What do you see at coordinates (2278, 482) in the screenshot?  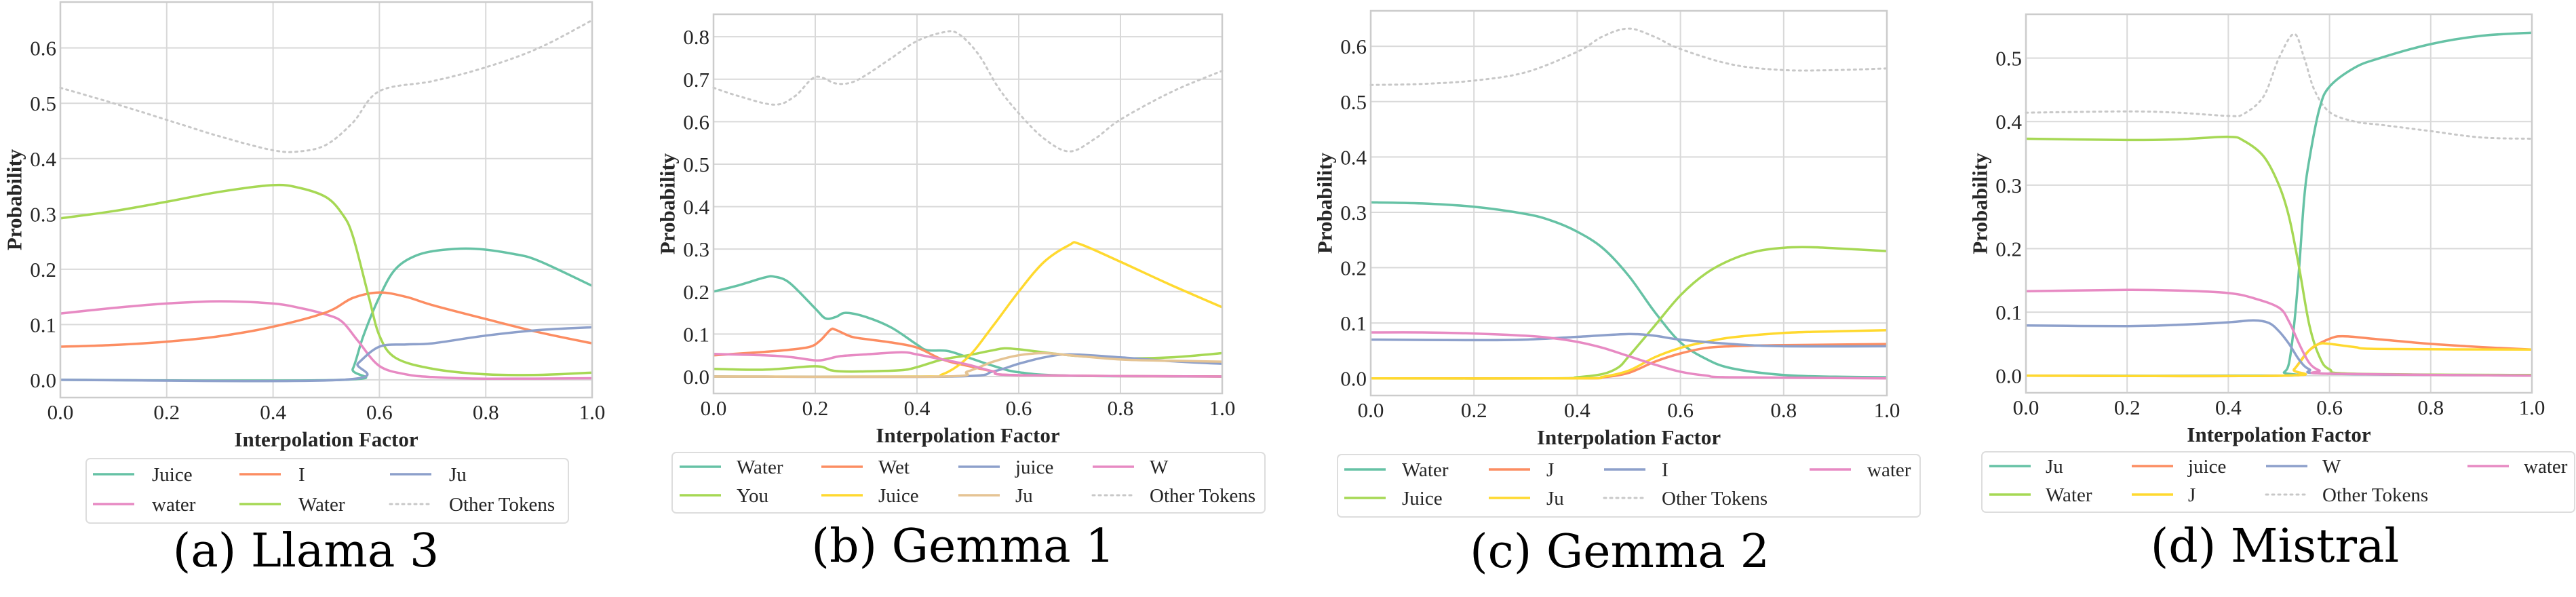 I see `legend: Ju Water juice J W Other Tokens water` at bounding box center [2278, 482].